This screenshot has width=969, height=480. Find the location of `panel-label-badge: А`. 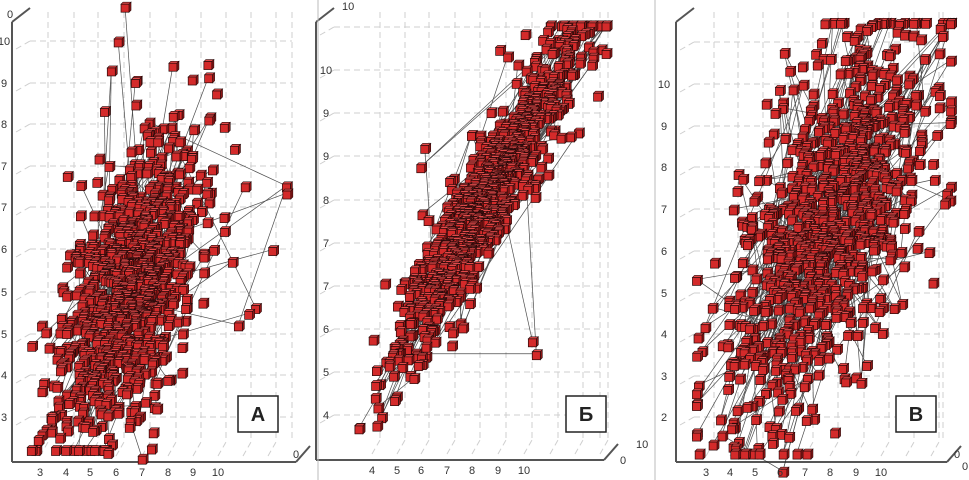

panel-label-badge: А is located at coordinates (258, 414).